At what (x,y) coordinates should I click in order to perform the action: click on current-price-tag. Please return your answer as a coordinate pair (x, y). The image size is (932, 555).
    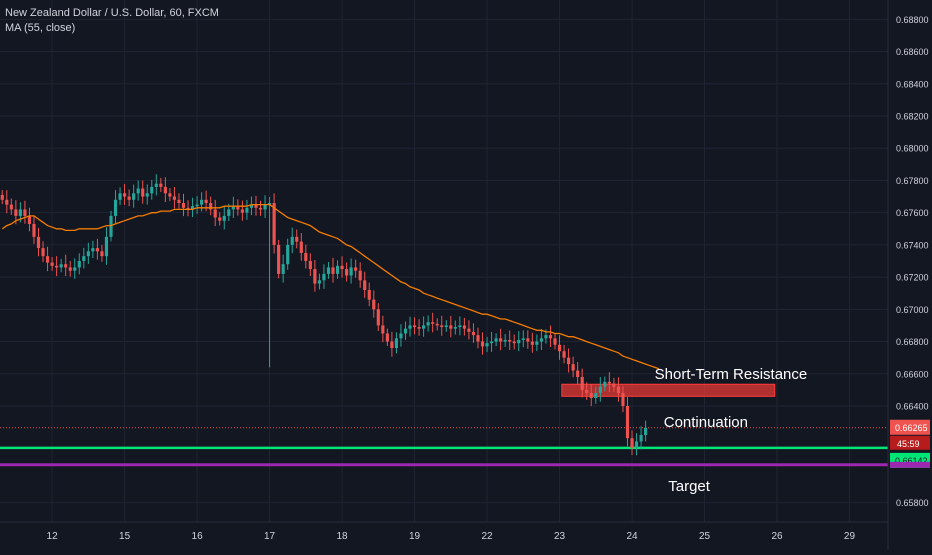
    Looking at the image, I should click on (910, 427).